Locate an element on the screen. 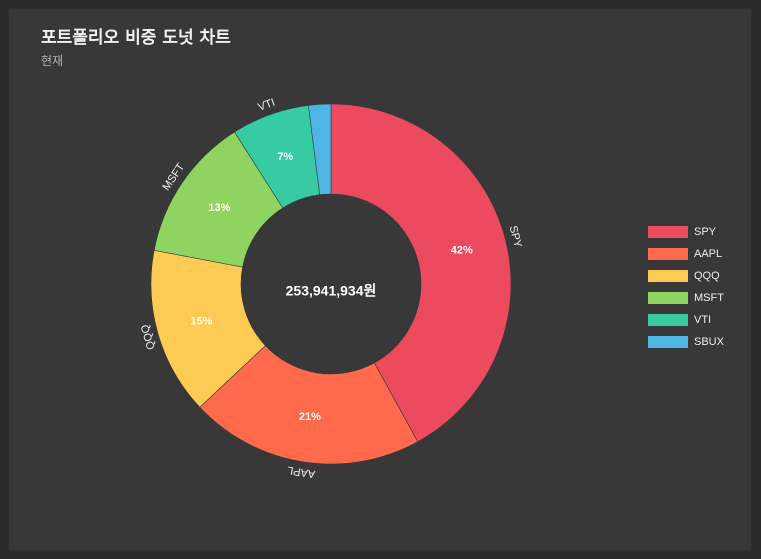 The height and width of the screenshot is (559, 761). category-label-qqq: QQQ is located at coordinates (148, 337).